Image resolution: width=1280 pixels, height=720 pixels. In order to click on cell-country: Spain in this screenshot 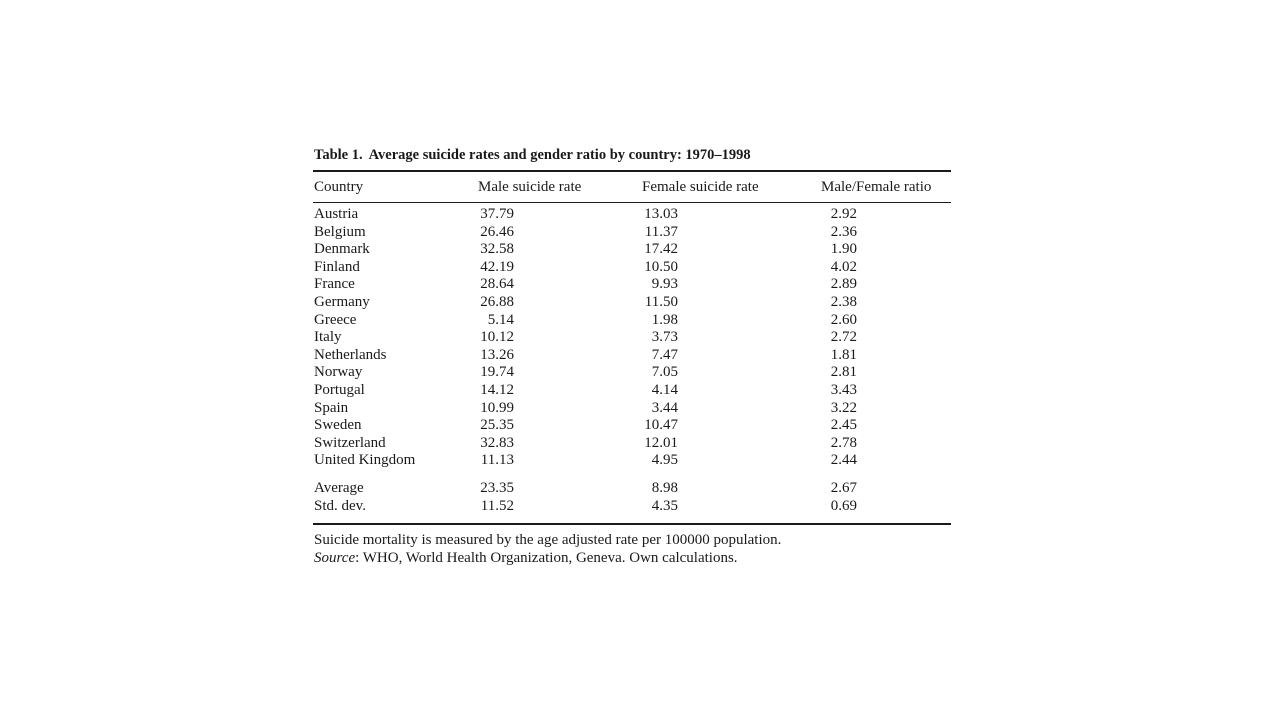, I will do `click(331, 407)`.